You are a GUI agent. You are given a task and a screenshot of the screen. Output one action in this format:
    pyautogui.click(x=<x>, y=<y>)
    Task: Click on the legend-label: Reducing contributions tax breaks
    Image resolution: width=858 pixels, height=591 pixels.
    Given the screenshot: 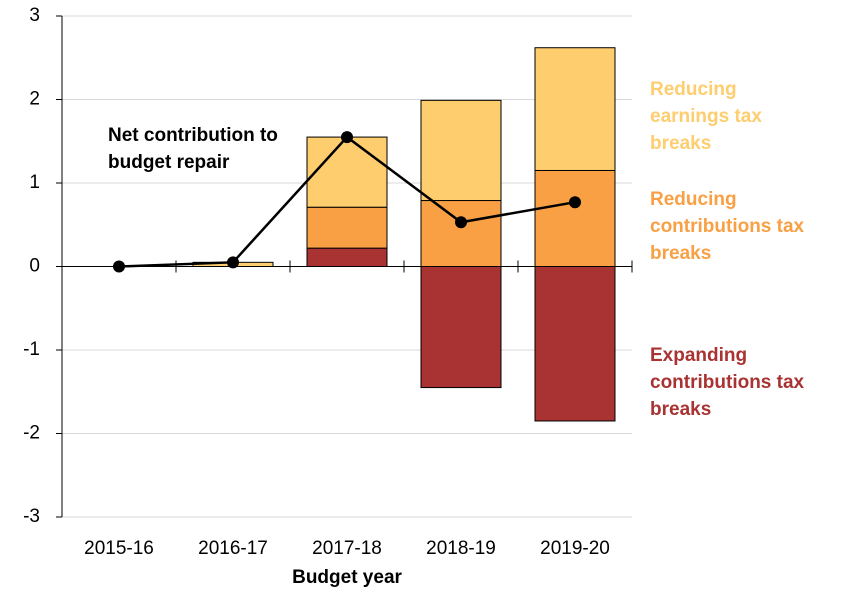 What is the action you would take?
    pyautogui.click(x=727, y=226)
    